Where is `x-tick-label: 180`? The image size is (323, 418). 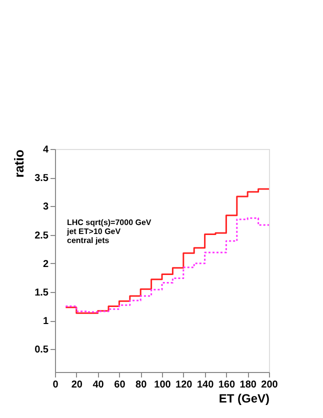 x-tick-label: 180 is located at coordinates (248, 385).